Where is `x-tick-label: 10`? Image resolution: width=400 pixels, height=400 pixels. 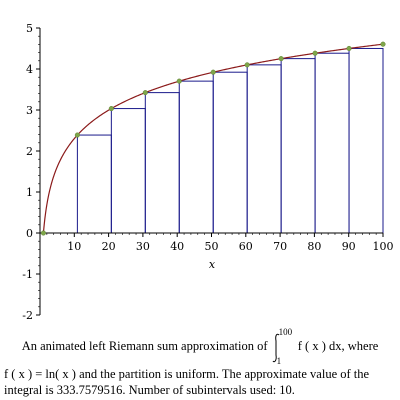 x-tick-label: 10 is located at coordinates (74, 246).